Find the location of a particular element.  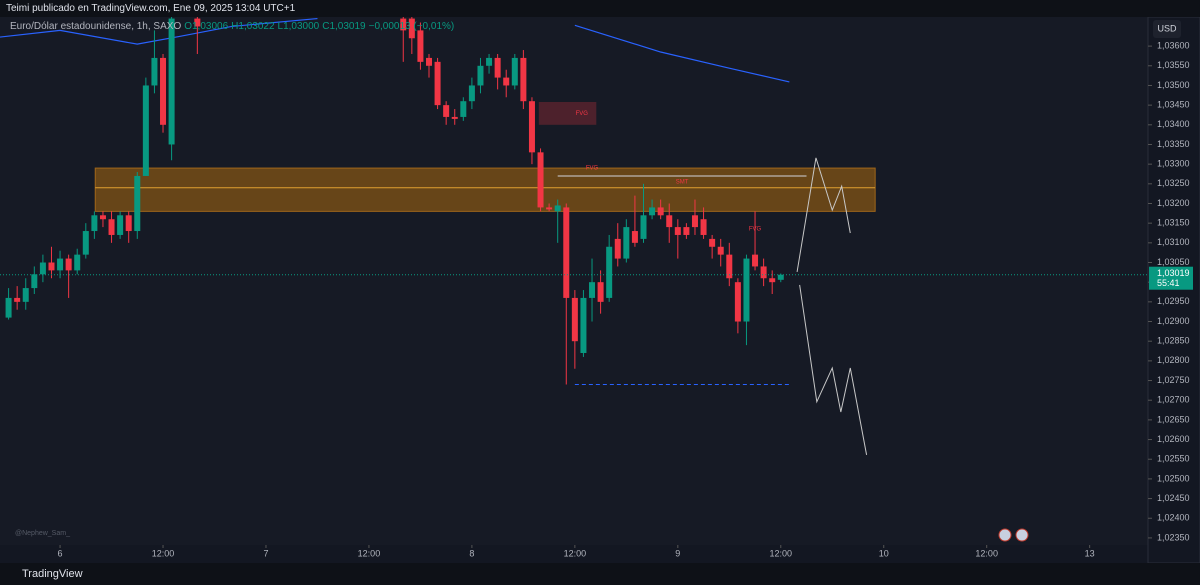

ohlc: O1,03006 is located at coordinates (206, 26).